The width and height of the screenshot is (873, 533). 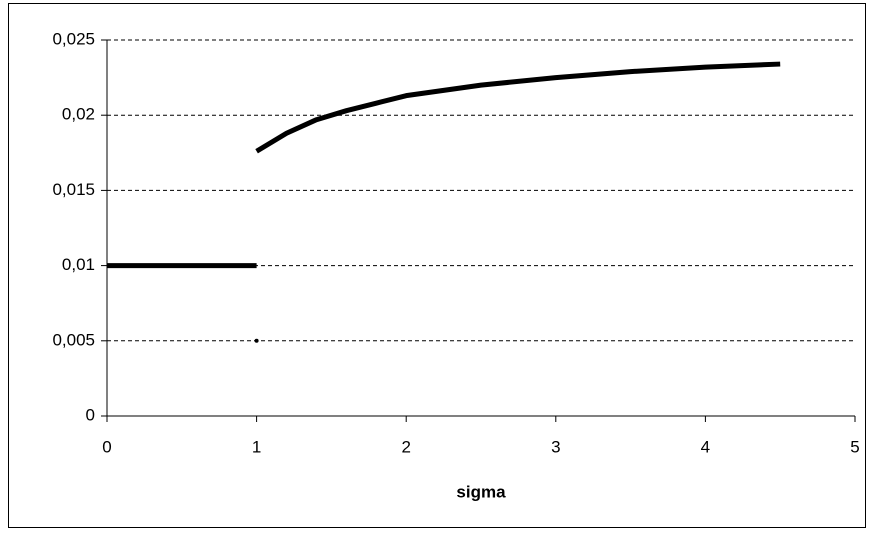 What do you see at coordinates (73, 38) in the screenshot?
I see `y-tick-label: 0,025` at bounding box center [73, 38].